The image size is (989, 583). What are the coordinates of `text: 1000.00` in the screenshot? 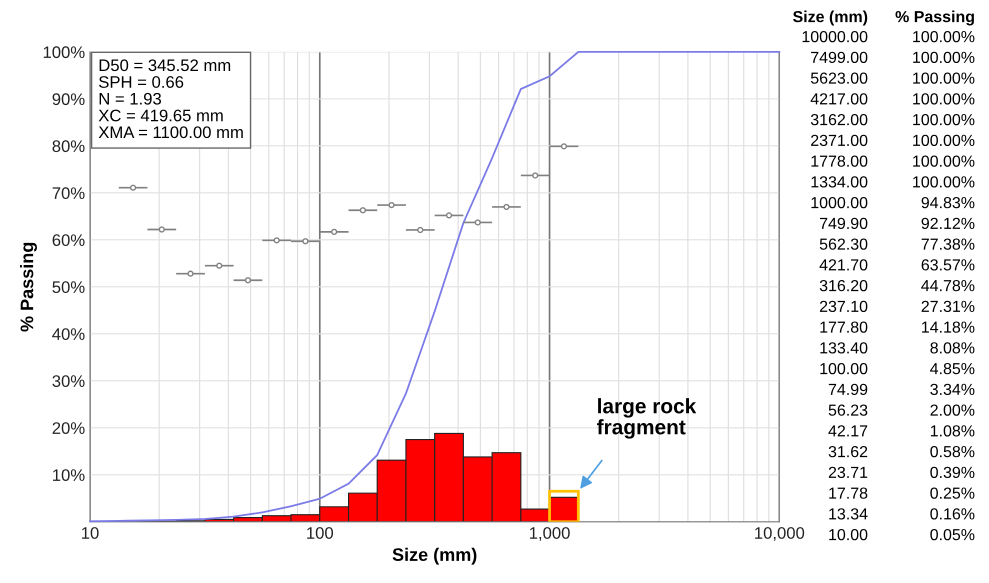 It's located at (839, 202).